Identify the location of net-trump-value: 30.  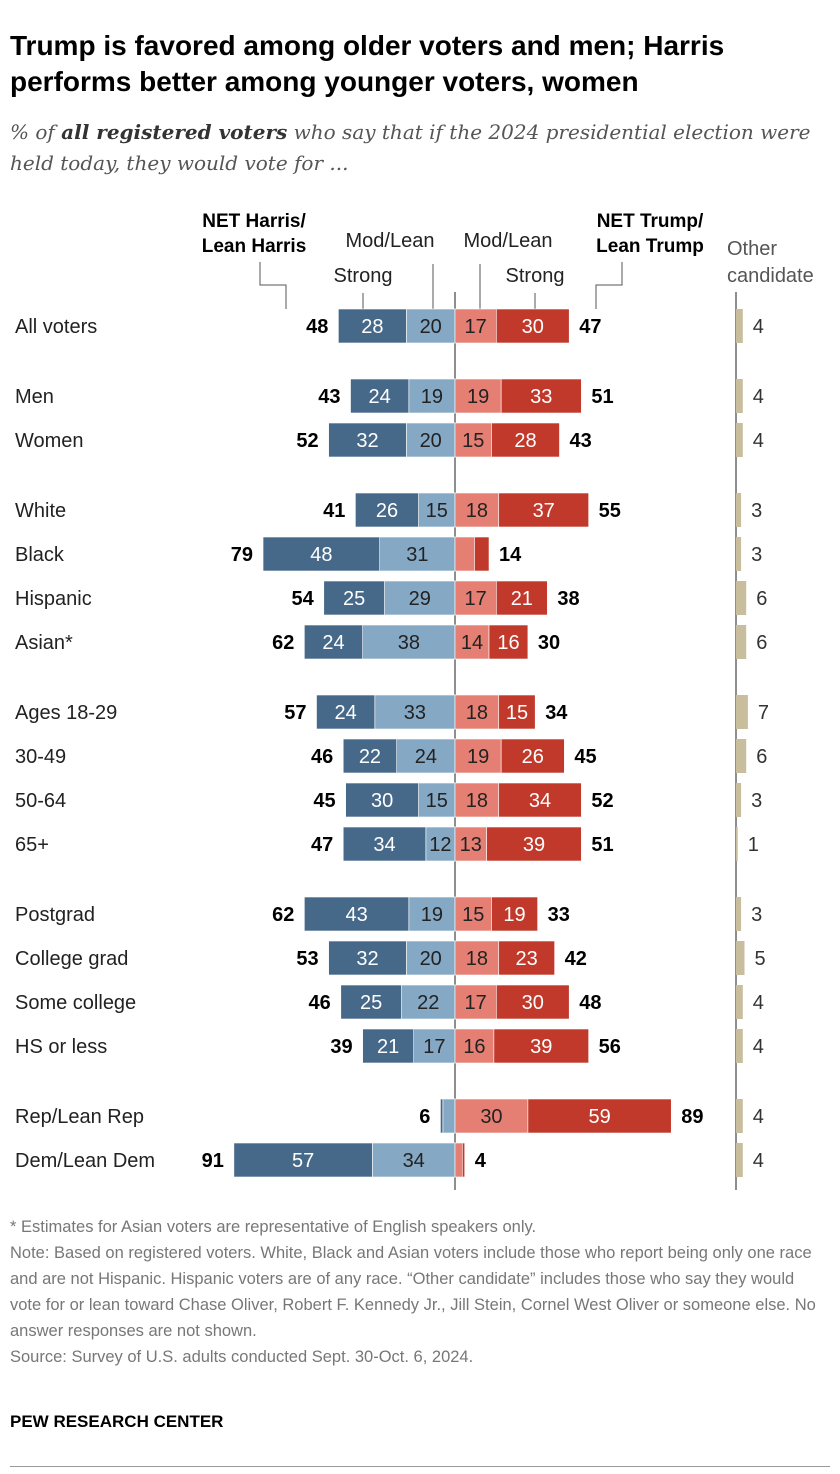
(549, 643).